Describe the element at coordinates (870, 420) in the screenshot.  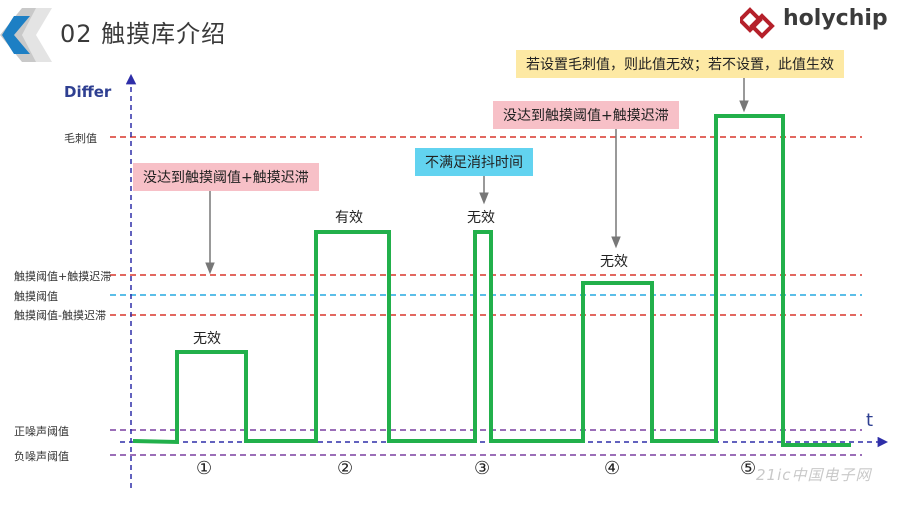
I see `x-axis-label: t` at that location.